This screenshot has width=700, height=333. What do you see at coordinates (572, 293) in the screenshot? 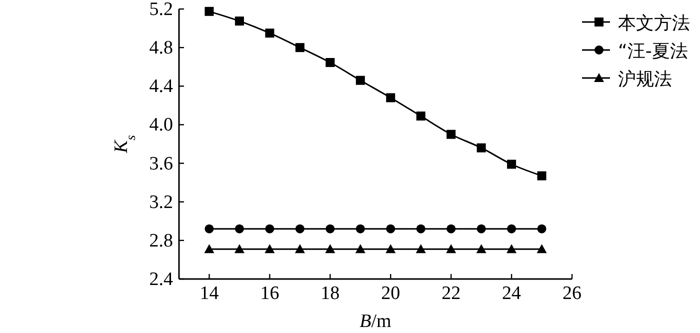
I see `x-tick-label: 26` at bounding box center [572, 293].